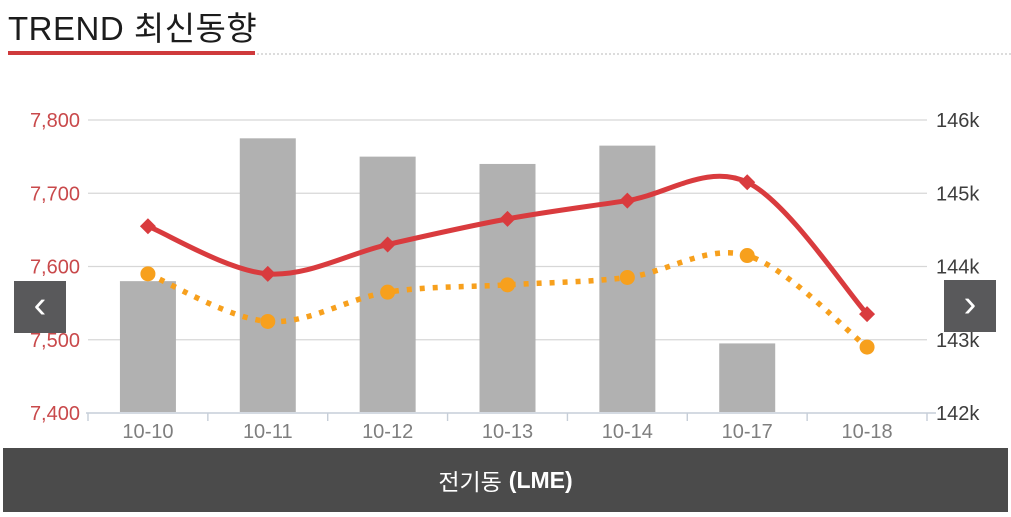 The width and height of the screenshot is (1011, 517). Describe the element at coordinates (131, 53) in the screenshot. I see `title-underline-accent` at that location.